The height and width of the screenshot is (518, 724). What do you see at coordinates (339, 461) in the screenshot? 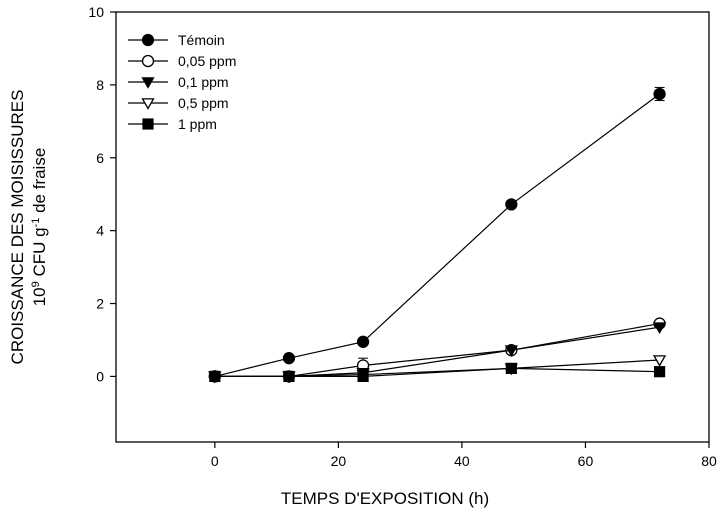
I see `x-tick-label-1: 20` at bounding box center [339, 461].